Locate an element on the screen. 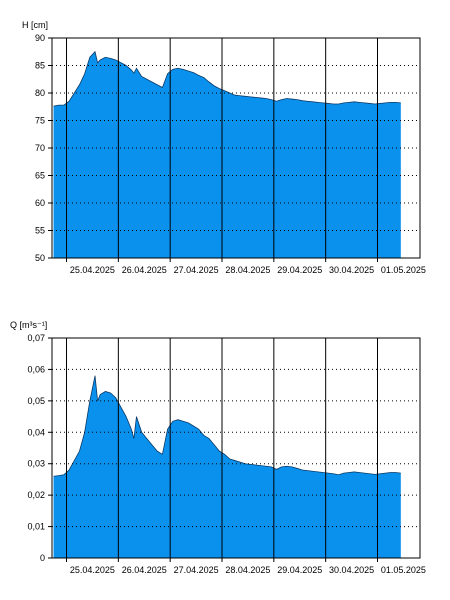 The image size is (450, 600). y-tick-label: 80 is located at coordinates (40, 93).